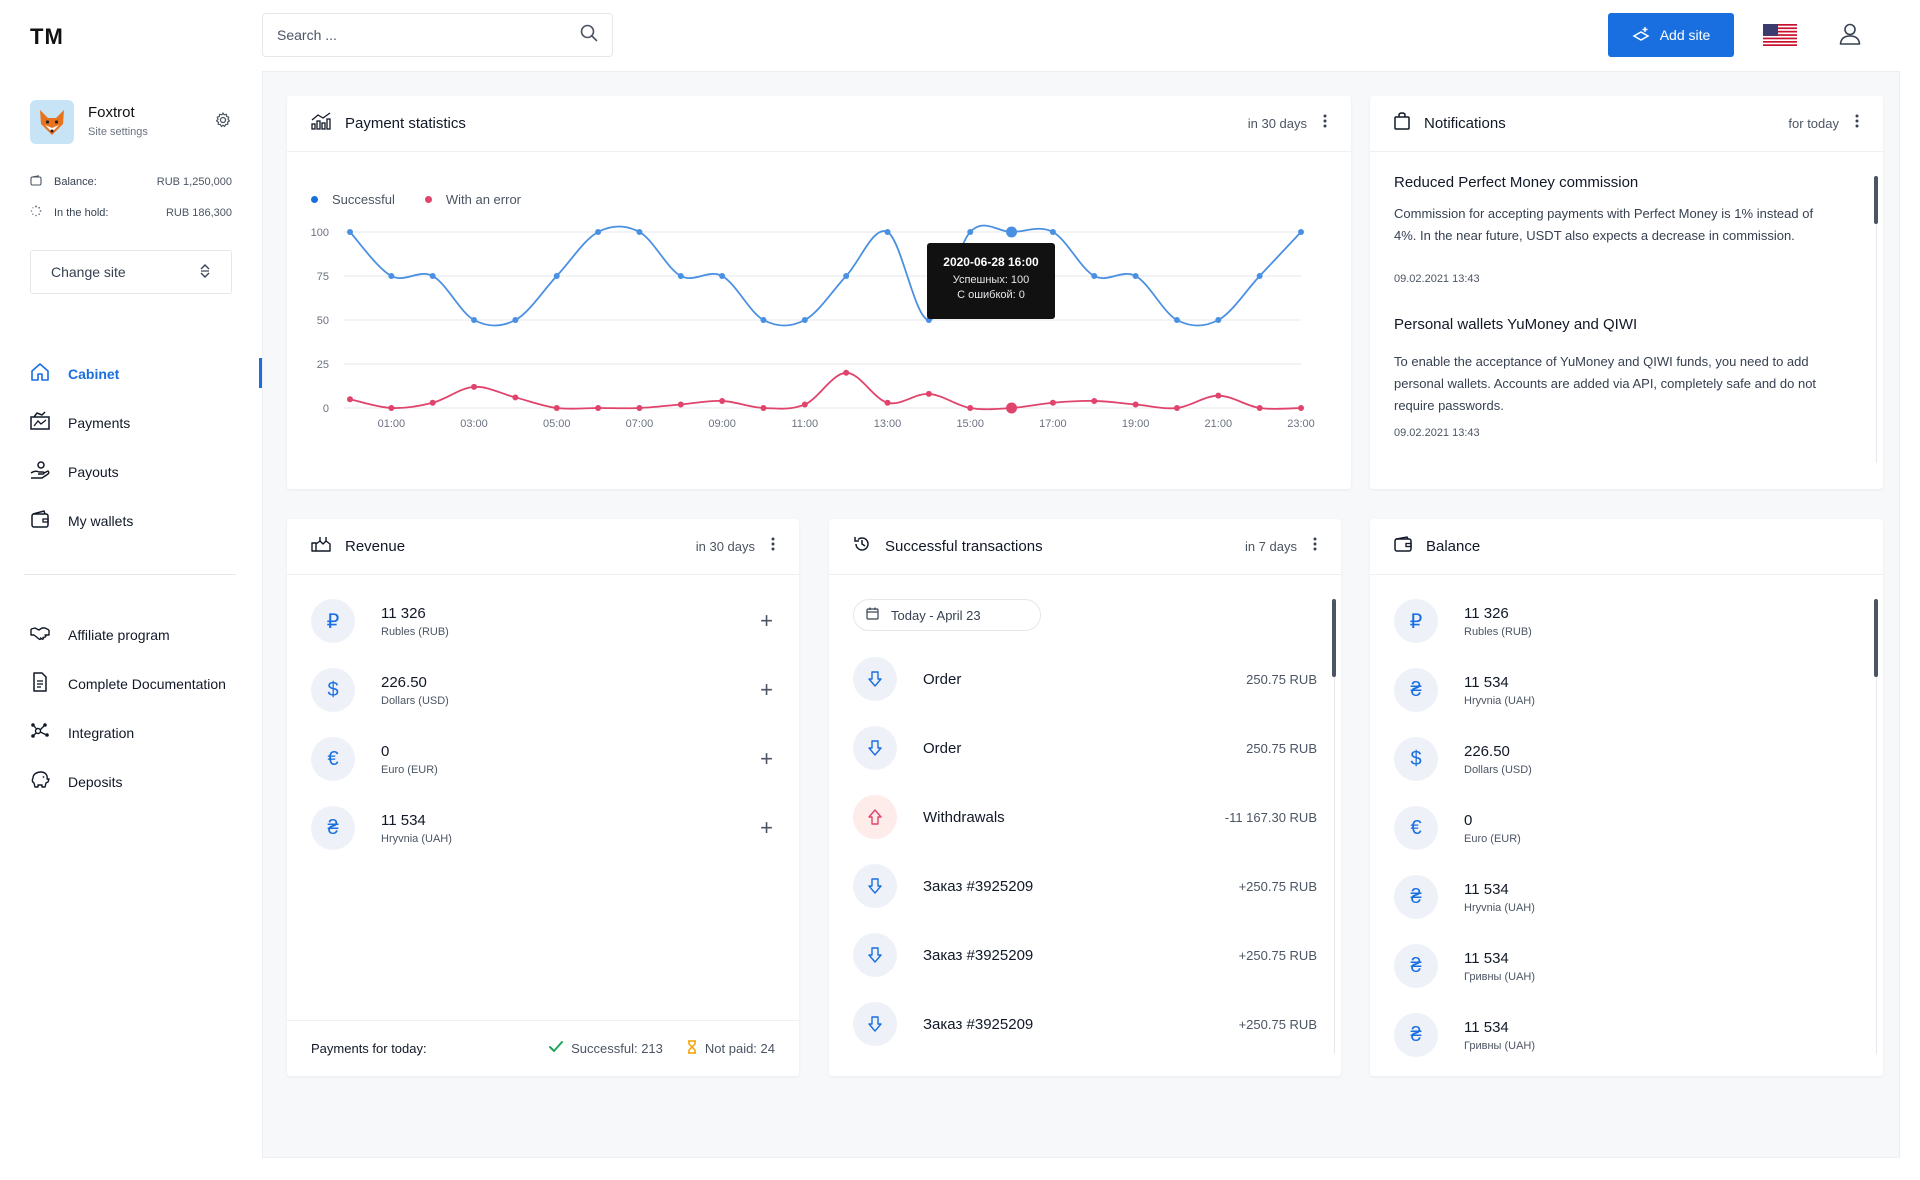 The width and height of the screenshot is (1920, 1180). I want to click on y-tick-label: 50, so click(323, 321).